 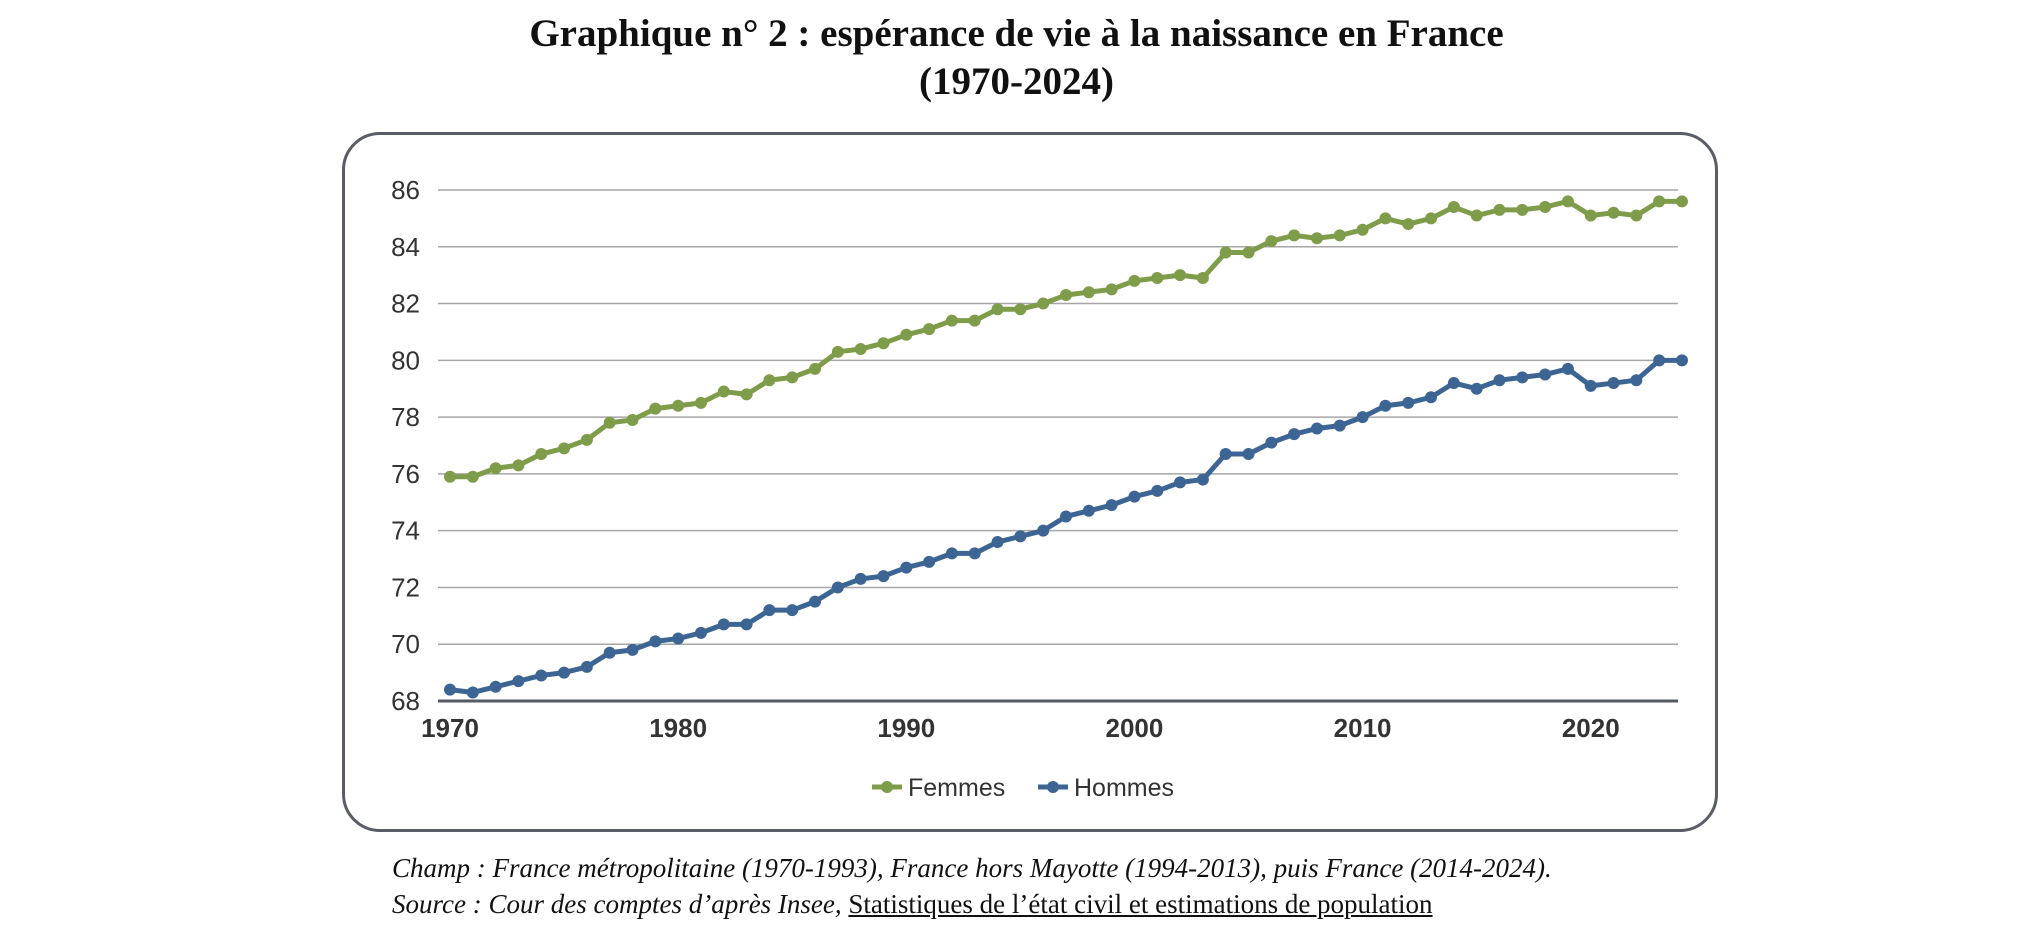 What do you see at coordinates (678, 728) in the screenshot?
I see `x-tick-label: 1980` at bounding box center [678, 728].